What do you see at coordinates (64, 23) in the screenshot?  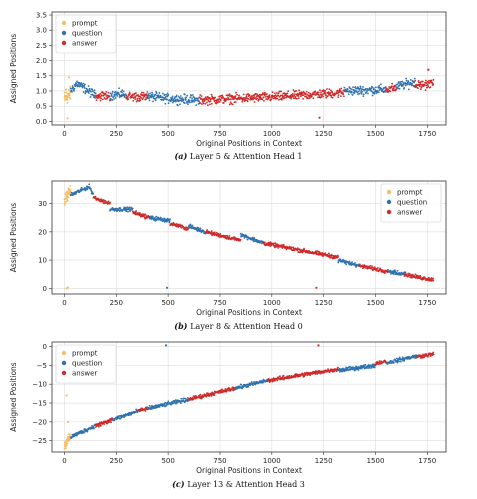 I see `legend-marker-prompt` at bounding box center [64, 23].